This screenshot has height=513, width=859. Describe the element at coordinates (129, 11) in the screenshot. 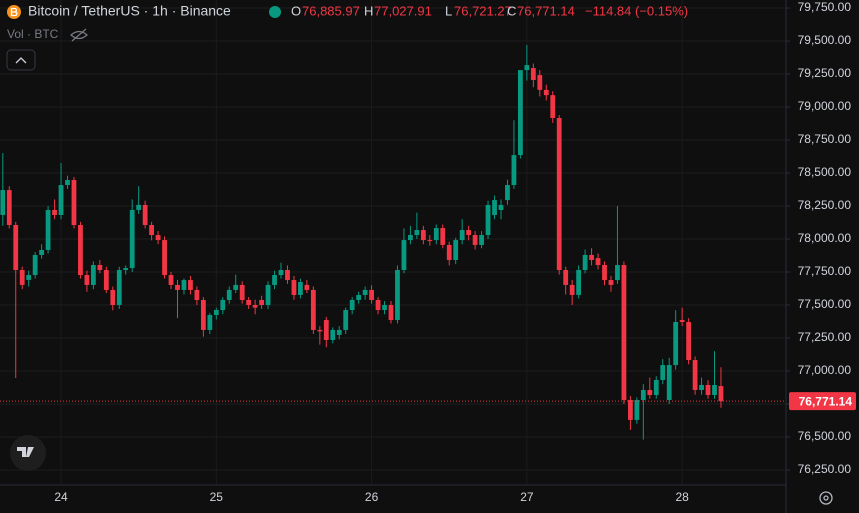

I see `symbol-title: Bitcoin / TetherUS · 1h · Binance` at that location.